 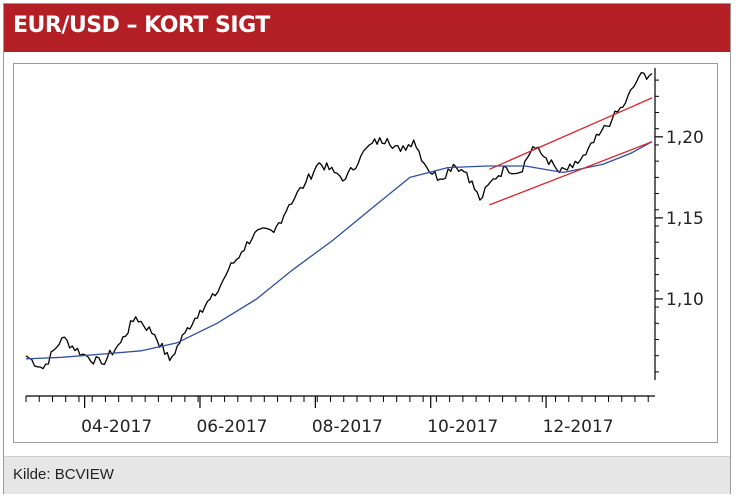 I want to click on source-label: Kilde: BCVIEW, so click(x=63, y=474).